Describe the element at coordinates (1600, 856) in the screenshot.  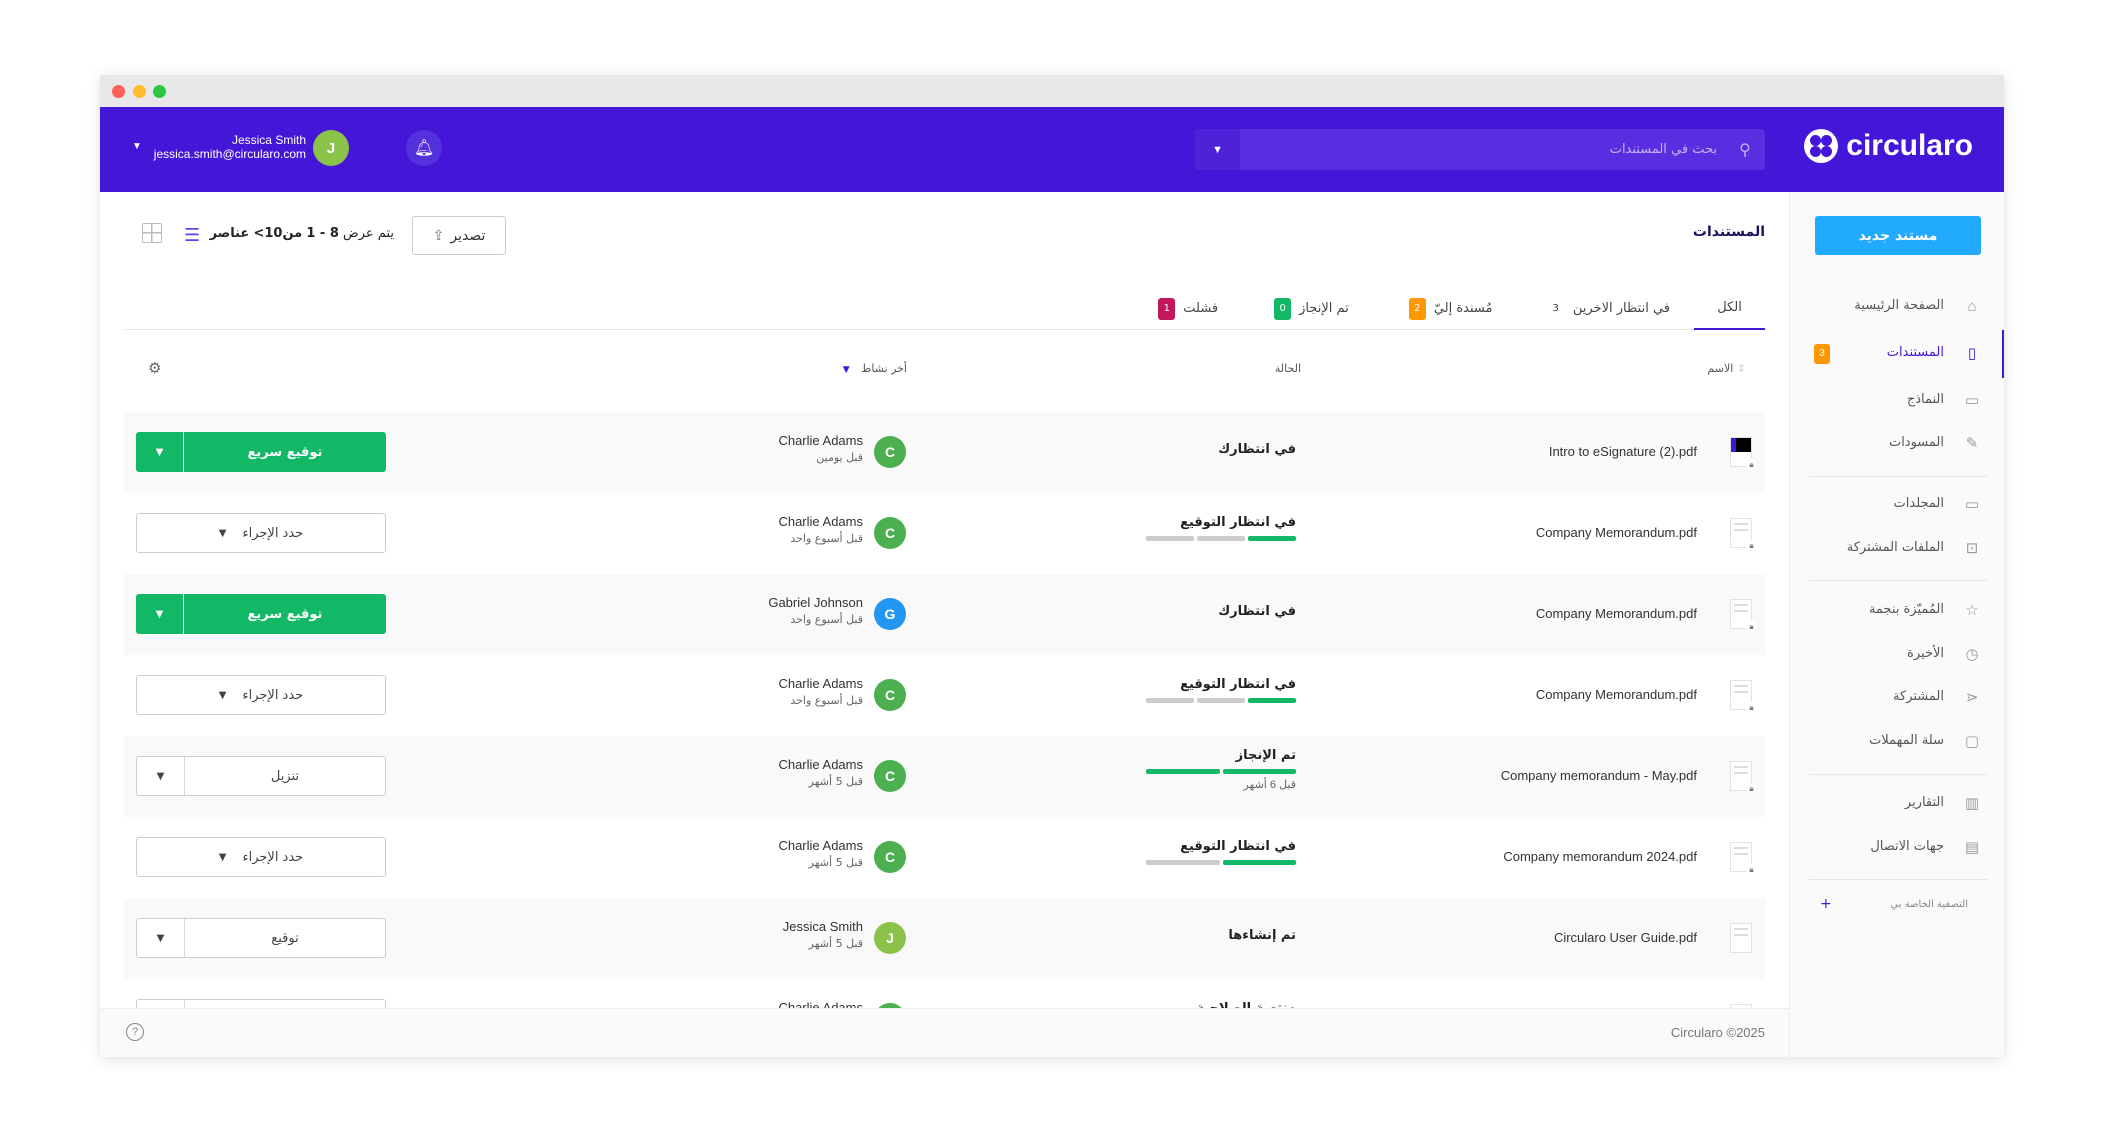
I see `file-name-link: Company memorandum 2024.pdf` at that location.